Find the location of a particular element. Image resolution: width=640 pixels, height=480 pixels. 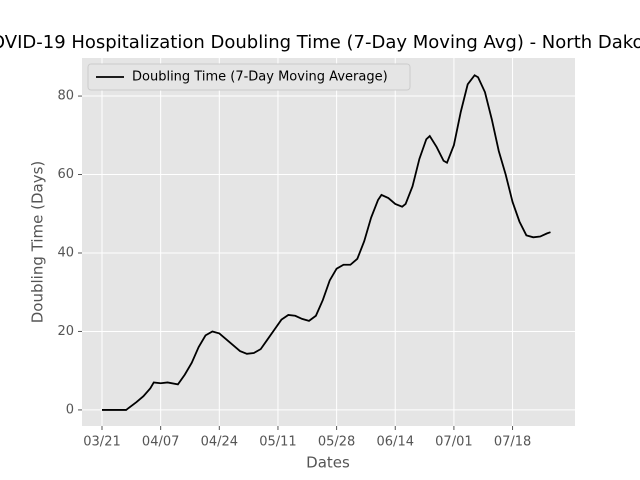

x-tick-label: 05/11 is located at coordinates (277, 442).